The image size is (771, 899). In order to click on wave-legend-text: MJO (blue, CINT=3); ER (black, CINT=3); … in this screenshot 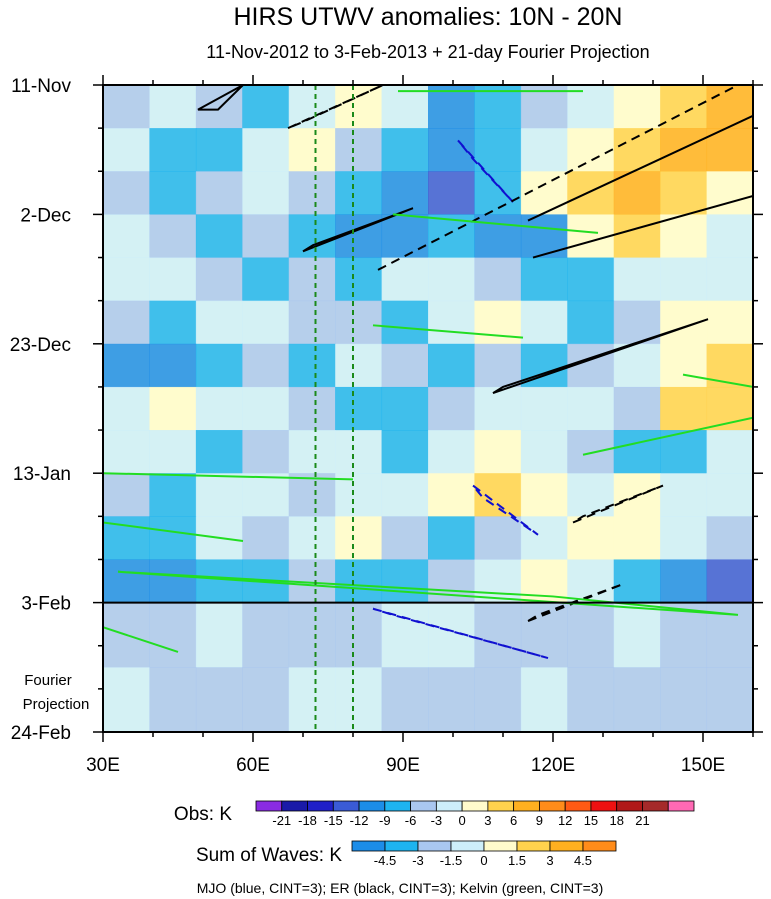, I will do `click(400, 888)`.